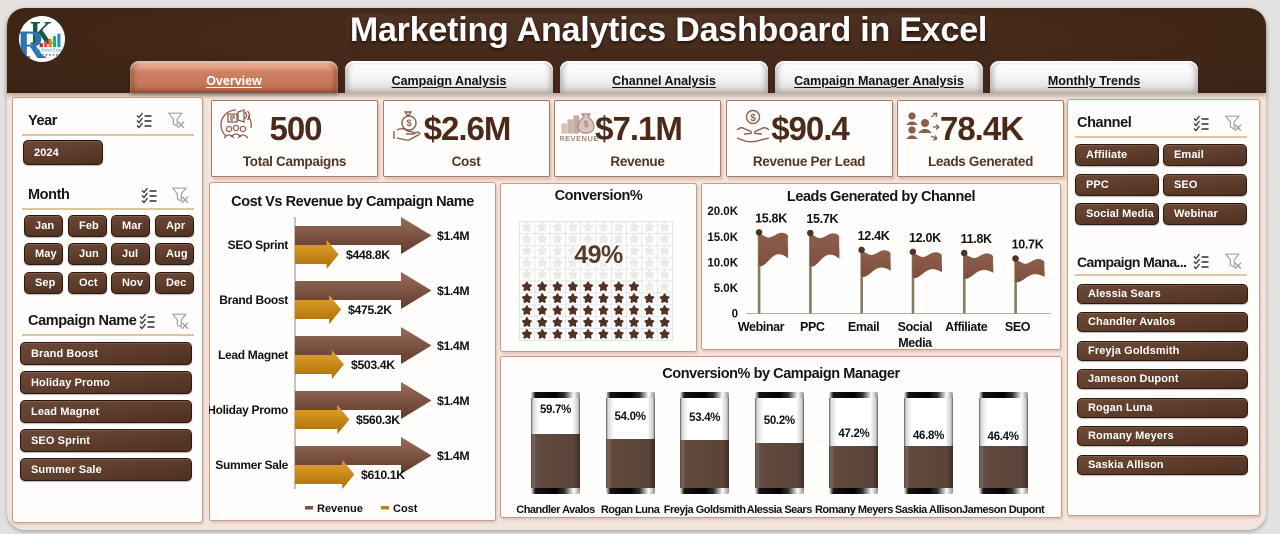 The image size is (1280, 534). Describe the element at coordinates (874, 236) in the screenshot. I see `svg-text: 12.4K` at that location.